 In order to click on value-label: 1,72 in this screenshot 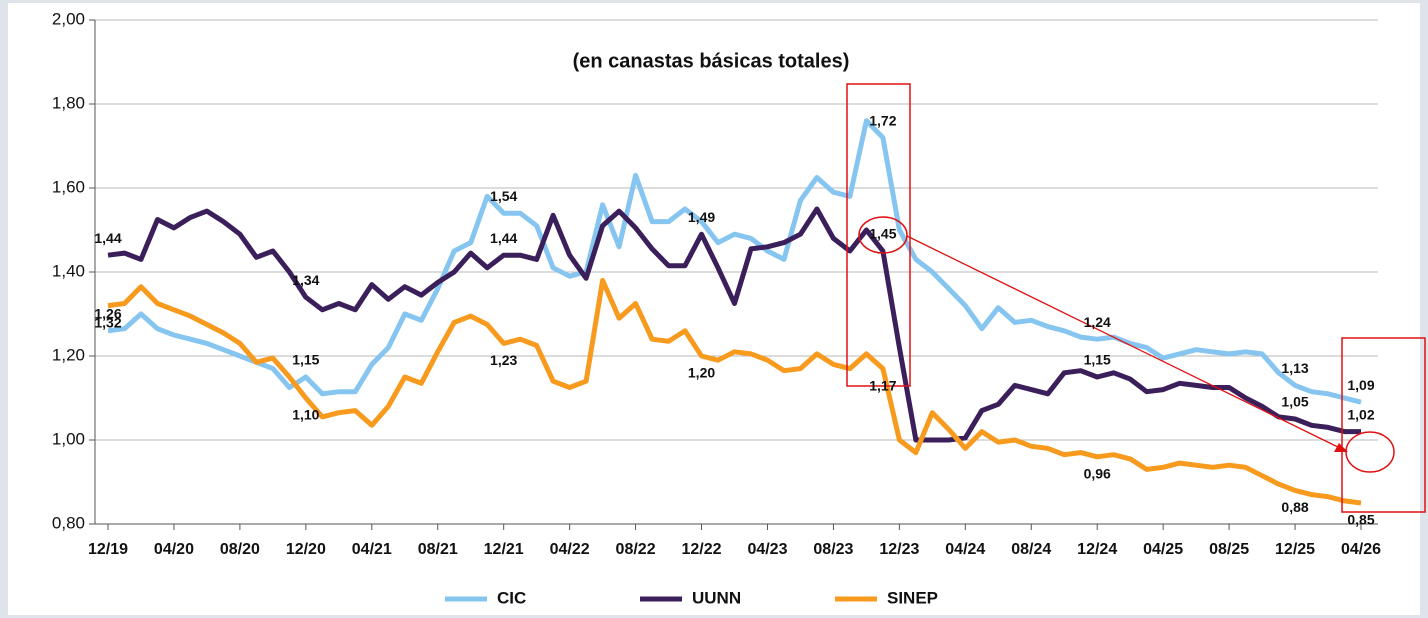, I will do `click(882, 120)`.